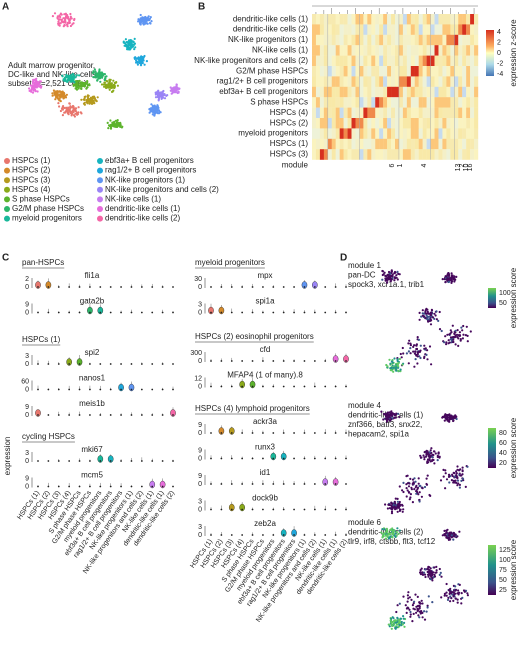 This screenshot has width=520, height=661. I want to click on violin, so click(304, 285).